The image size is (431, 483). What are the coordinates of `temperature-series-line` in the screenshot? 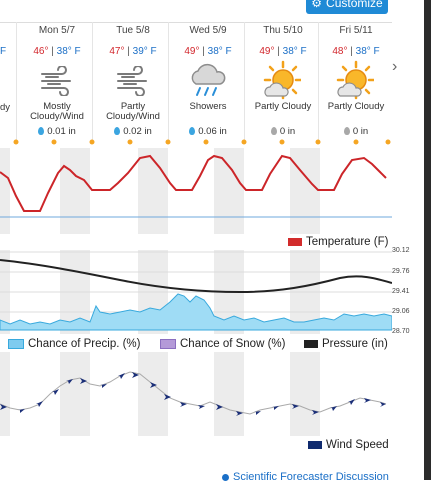 It's located at (193, 183).